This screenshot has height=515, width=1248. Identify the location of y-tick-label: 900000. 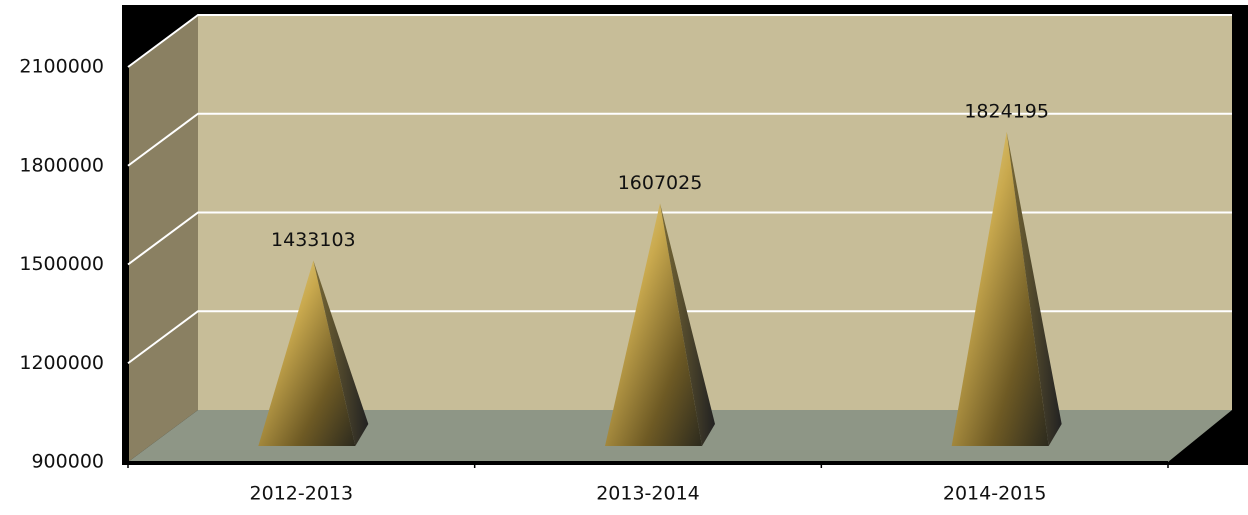
(67, 462).